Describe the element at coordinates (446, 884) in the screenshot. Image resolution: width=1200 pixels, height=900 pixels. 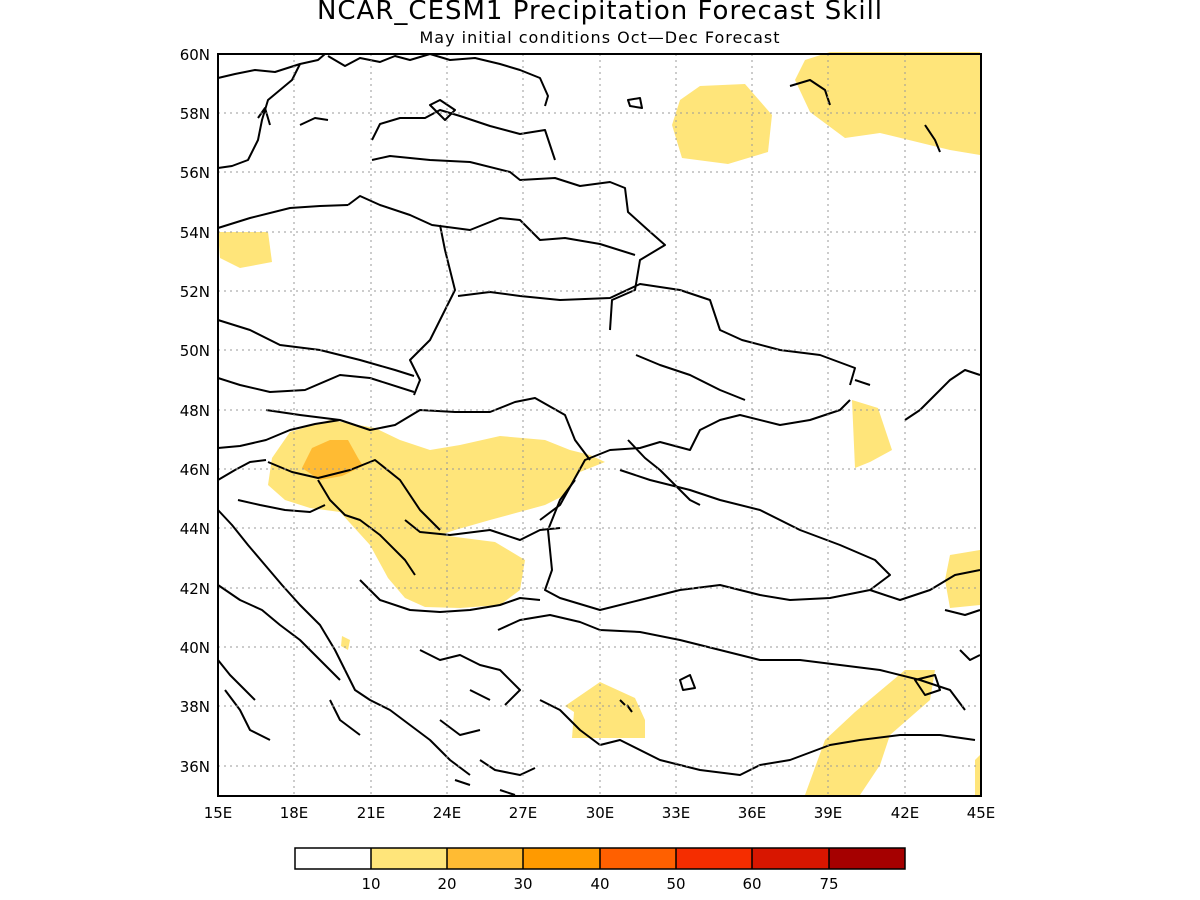
I see `legend-label: 20` at that location.